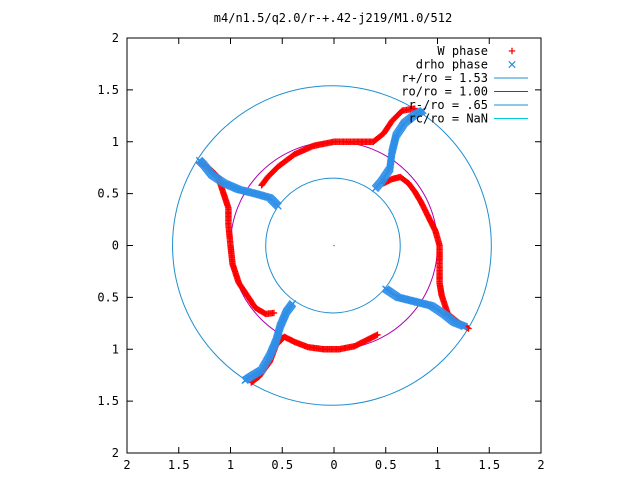 The width and height of the screenshot is (640, 480). What do you see at coordinates (448, 105) in the screenshot?
I see `legend-label: r-/ro = .65` at bounding box center [448, 105].